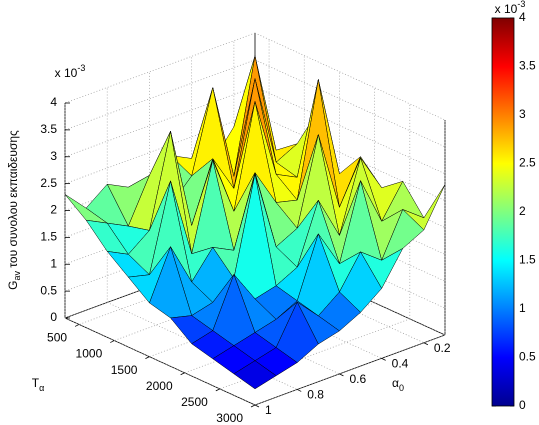 This screenshot has width=539, height=425. I want to click on x-axis-label: α0, so click(398, 384).